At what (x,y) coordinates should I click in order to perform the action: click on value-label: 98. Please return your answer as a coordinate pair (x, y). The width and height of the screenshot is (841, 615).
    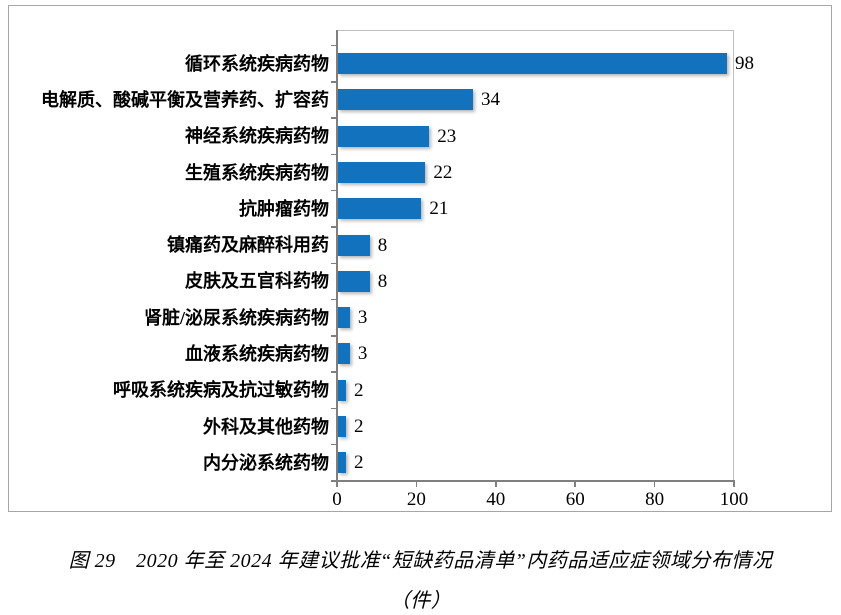
    Looking at the image, I should click on (745, 64).